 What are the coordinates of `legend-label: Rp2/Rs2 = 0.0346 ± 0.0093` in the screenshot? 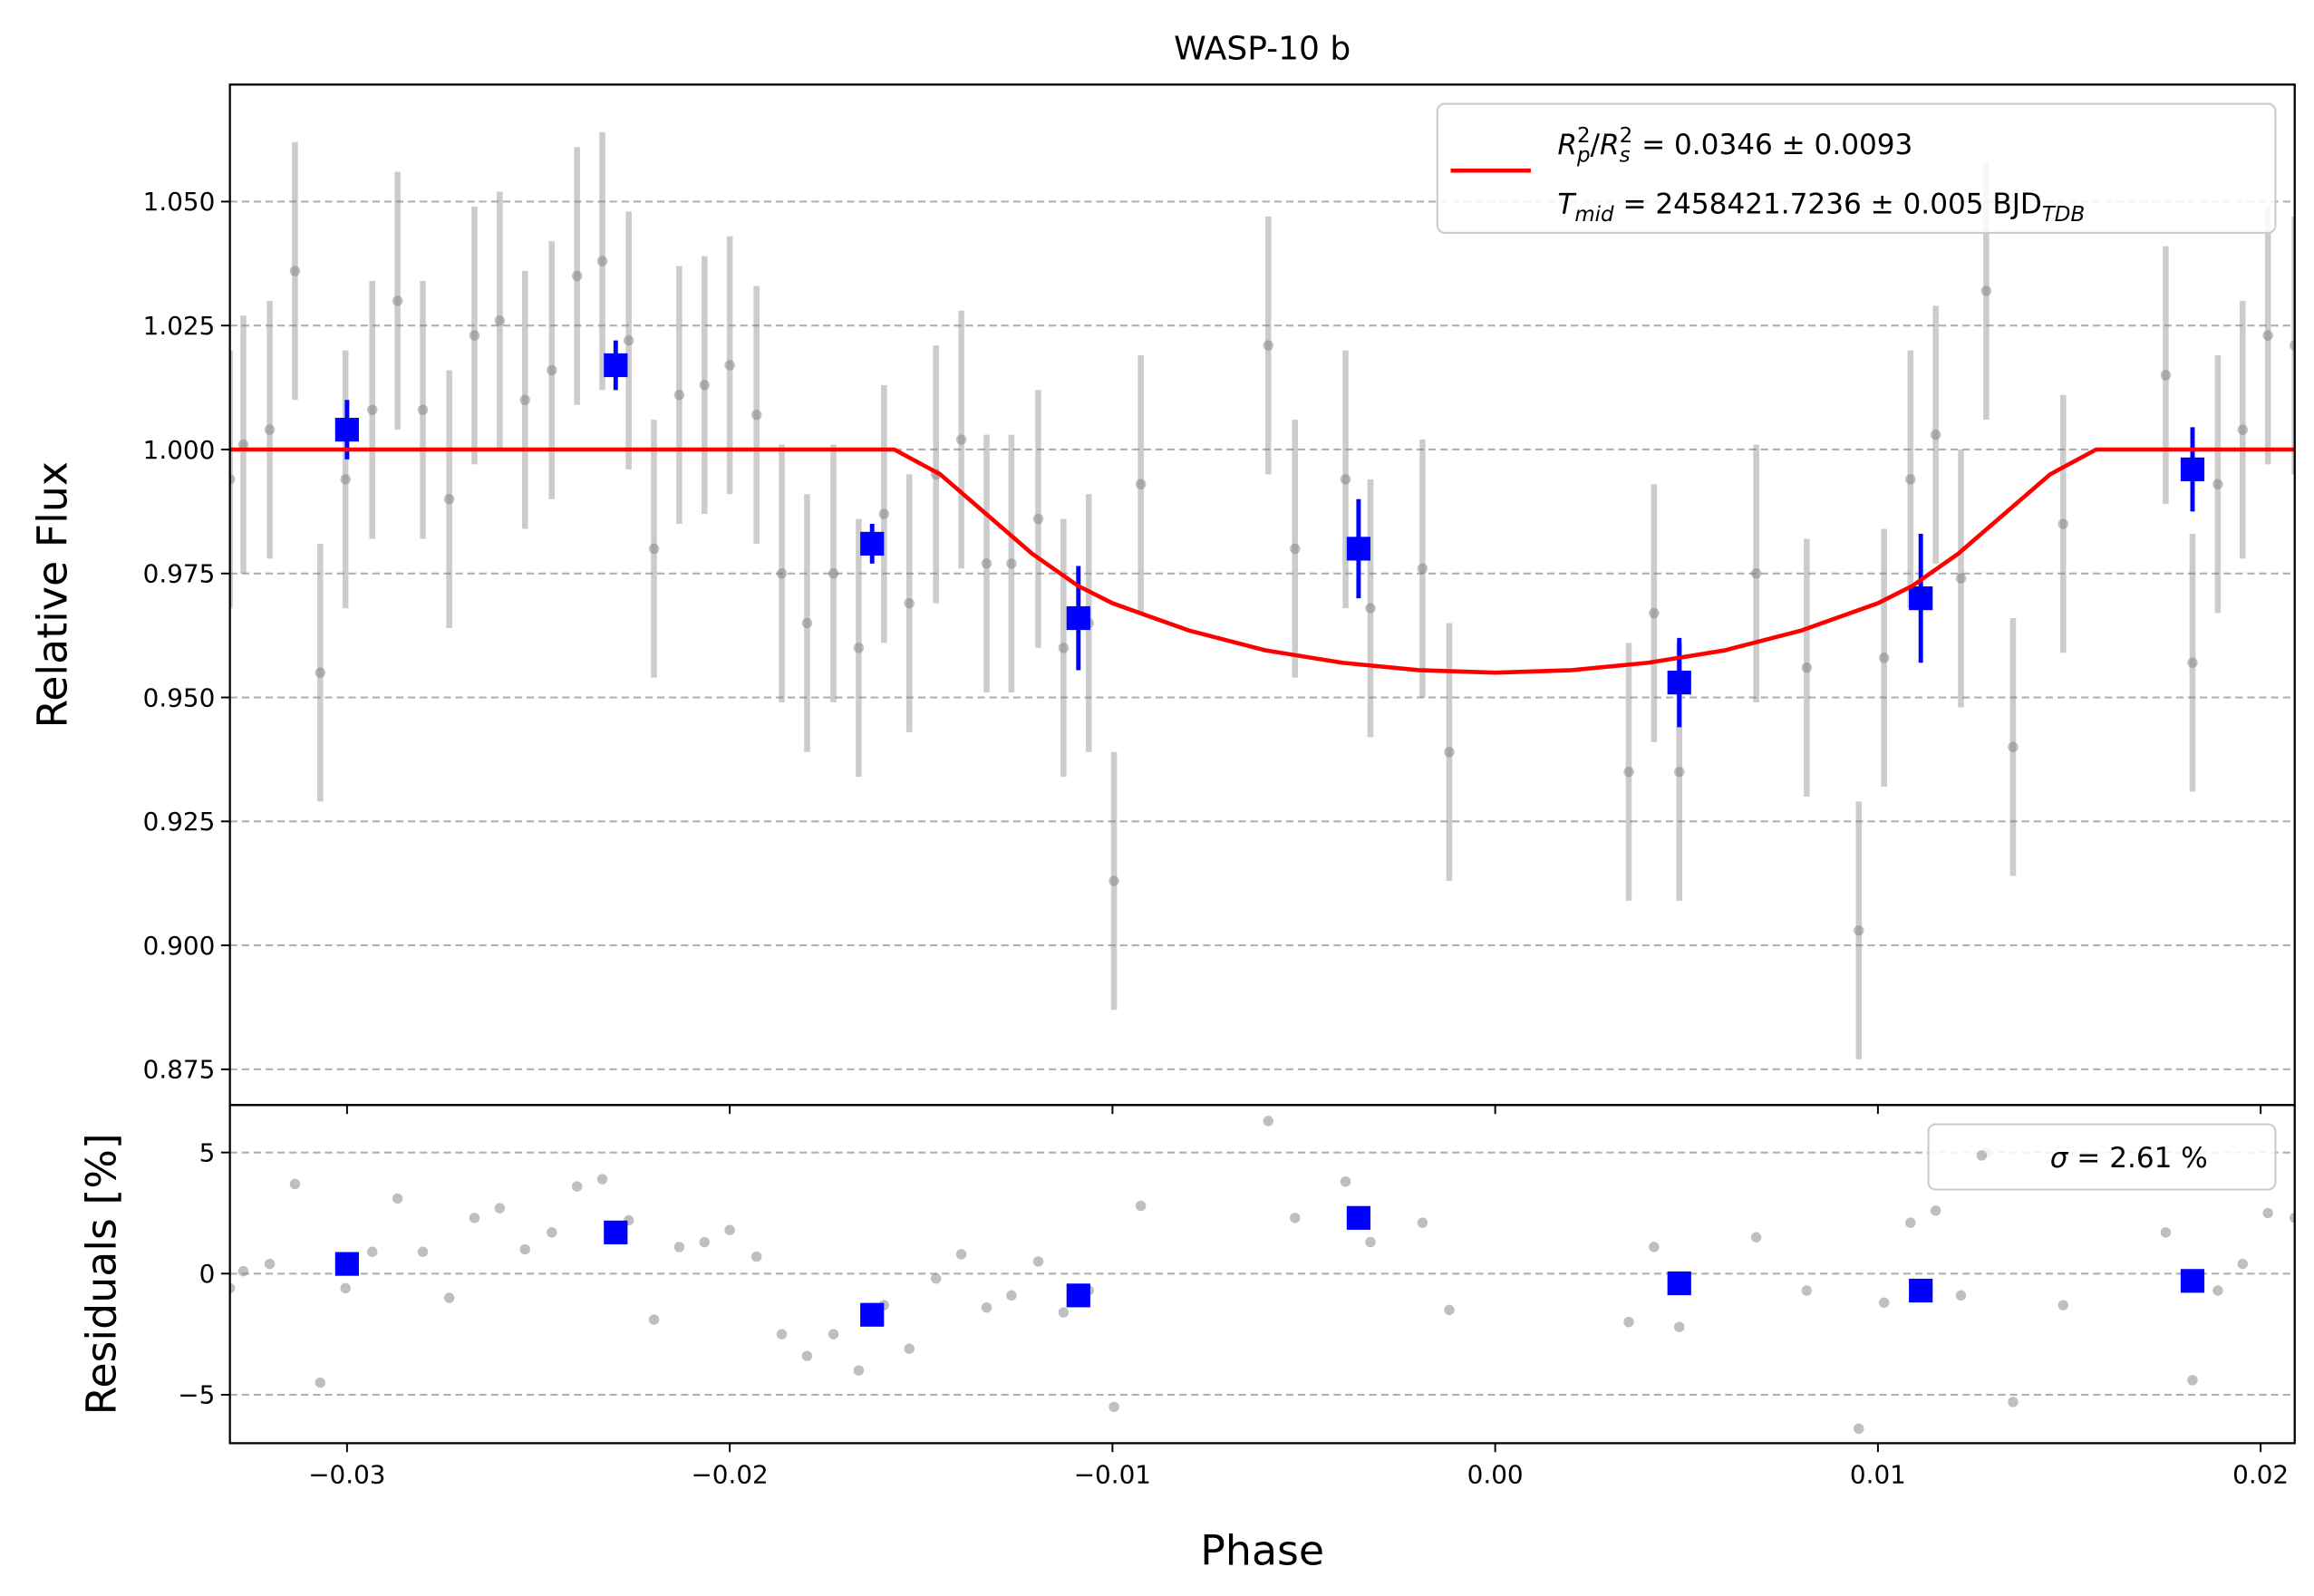 It's located at (1734, 145).